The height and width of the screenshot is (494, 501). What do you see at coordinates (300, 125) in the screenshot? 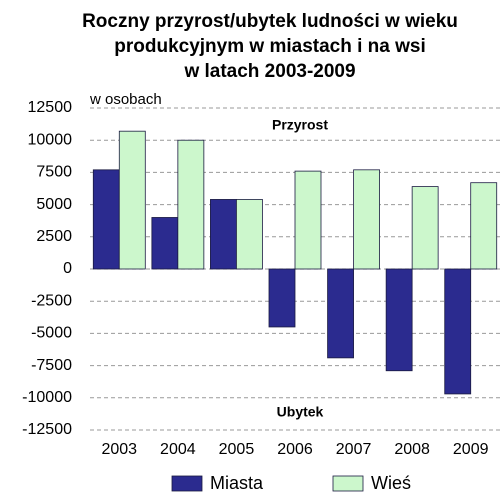
I see `annotation: Przyrost` at bounding box center [300, 125].